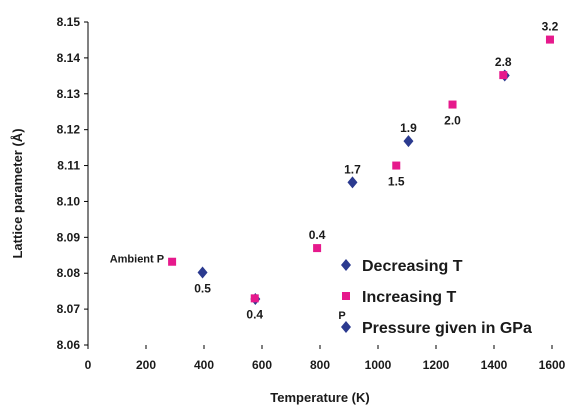 The height and width of the screenshot is (418, 572). Describe the element at coordinates (69, 309) in the screenshot. I see `y-tick-label: 8.07` at that location.